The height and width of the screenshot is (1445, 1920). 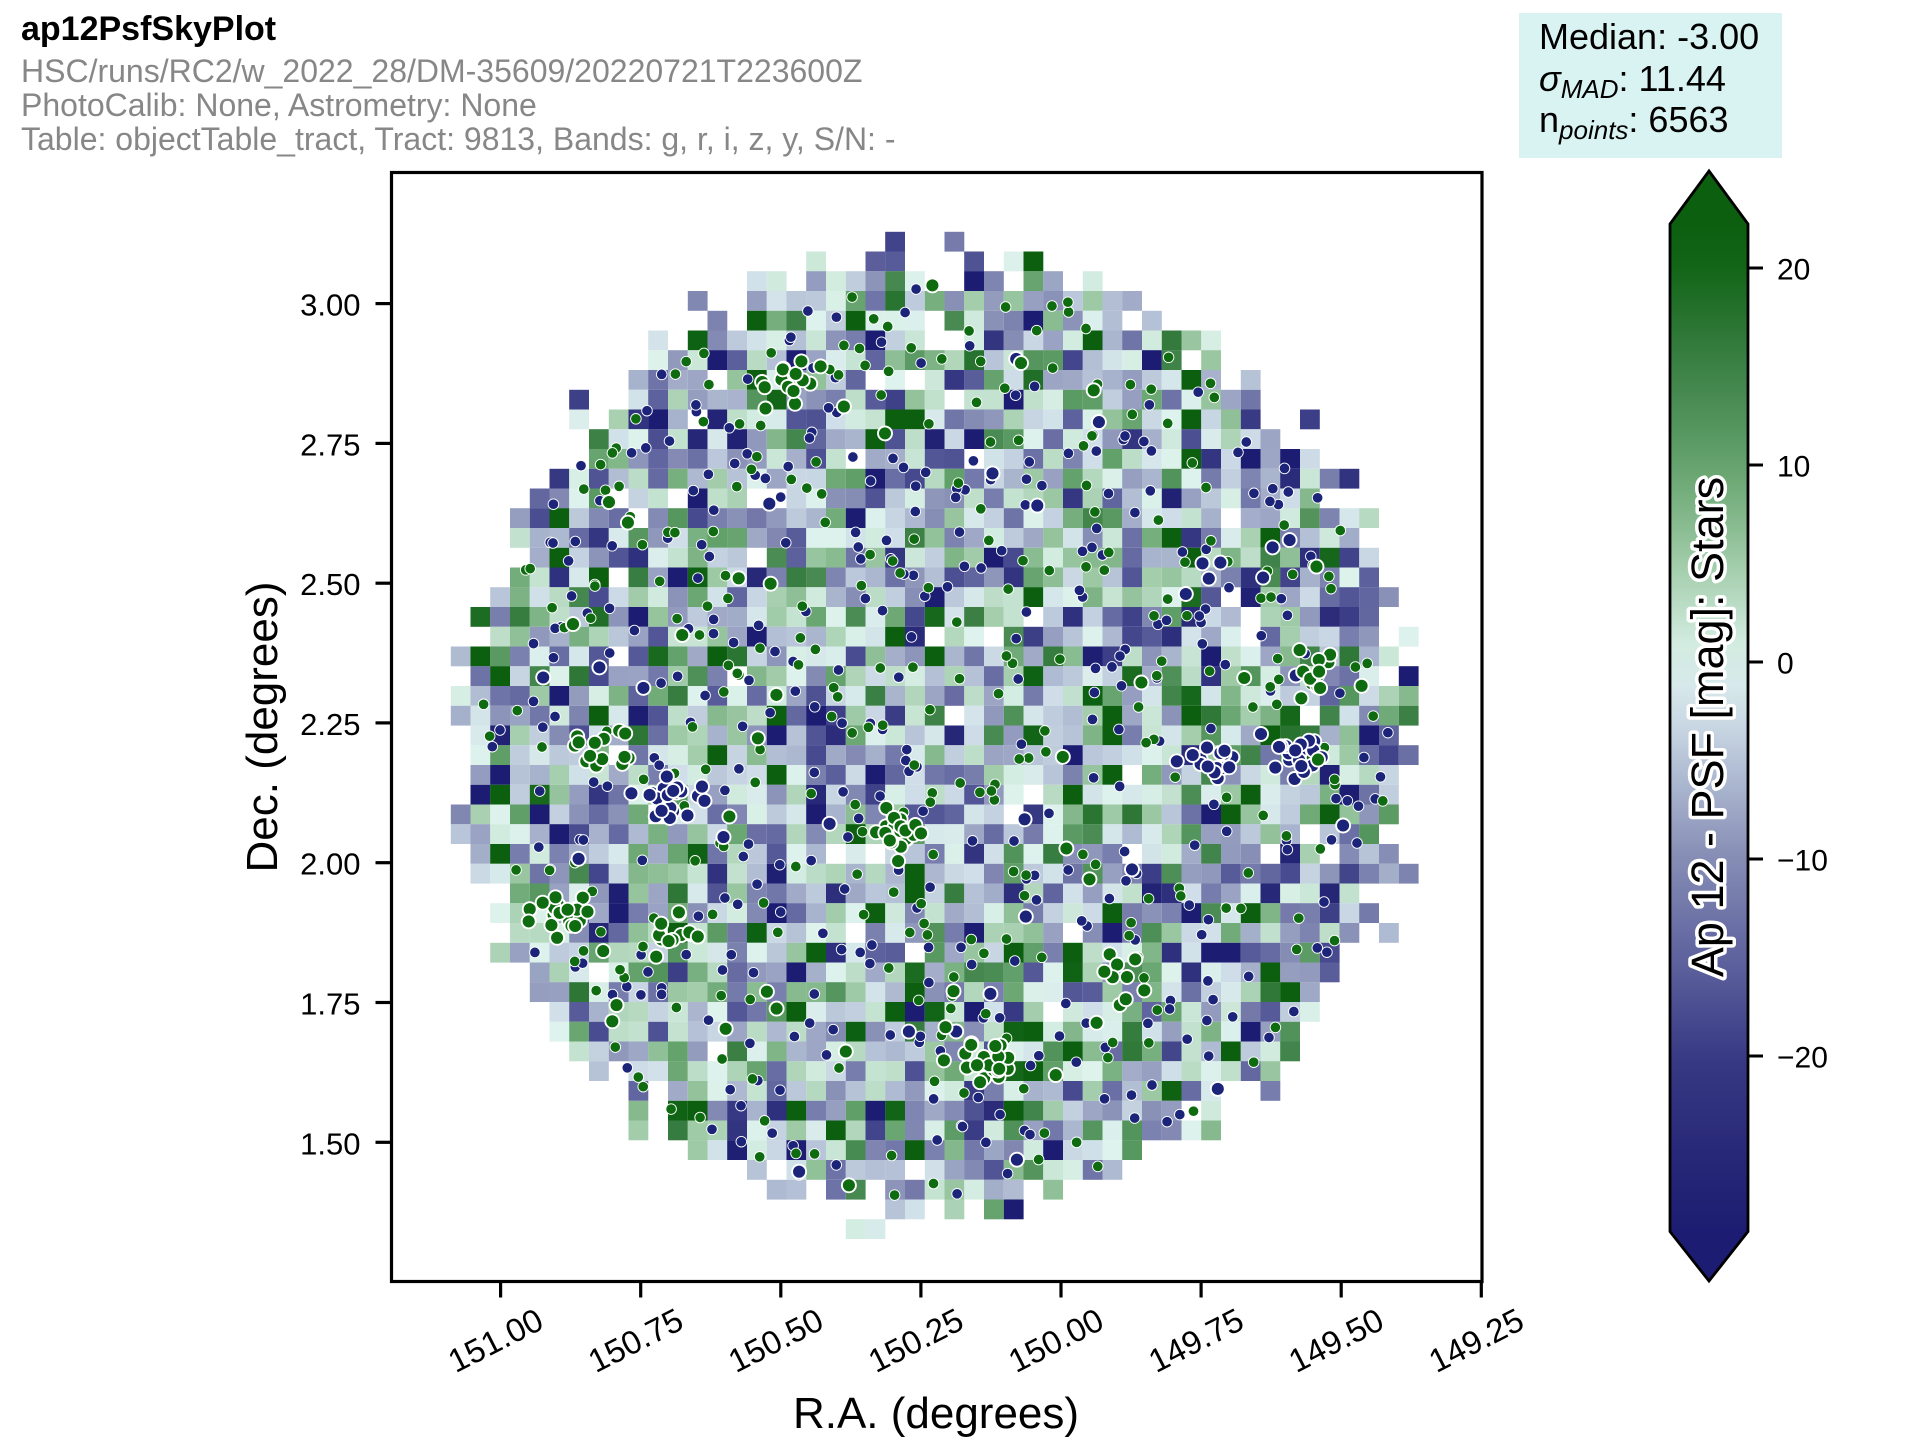 I want to click on svg-text: 10, so click(x=1793, y=467).